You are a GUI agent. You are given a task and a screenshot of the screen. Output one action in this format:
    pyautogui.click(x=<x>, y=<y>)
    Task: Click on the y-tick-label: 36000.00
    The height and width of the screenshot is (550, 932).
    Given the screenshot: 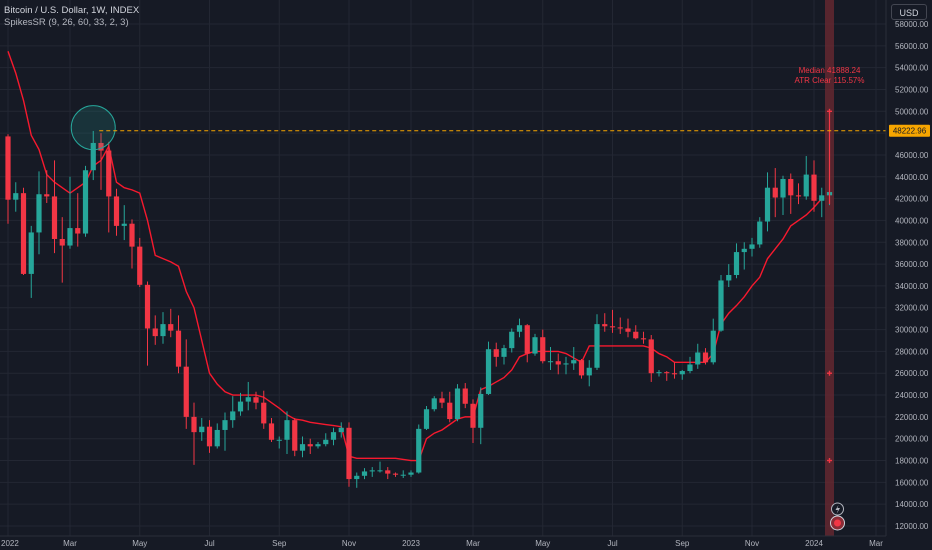 What is the action you would take?
    pyautogui.click(x=912, y=264)
    